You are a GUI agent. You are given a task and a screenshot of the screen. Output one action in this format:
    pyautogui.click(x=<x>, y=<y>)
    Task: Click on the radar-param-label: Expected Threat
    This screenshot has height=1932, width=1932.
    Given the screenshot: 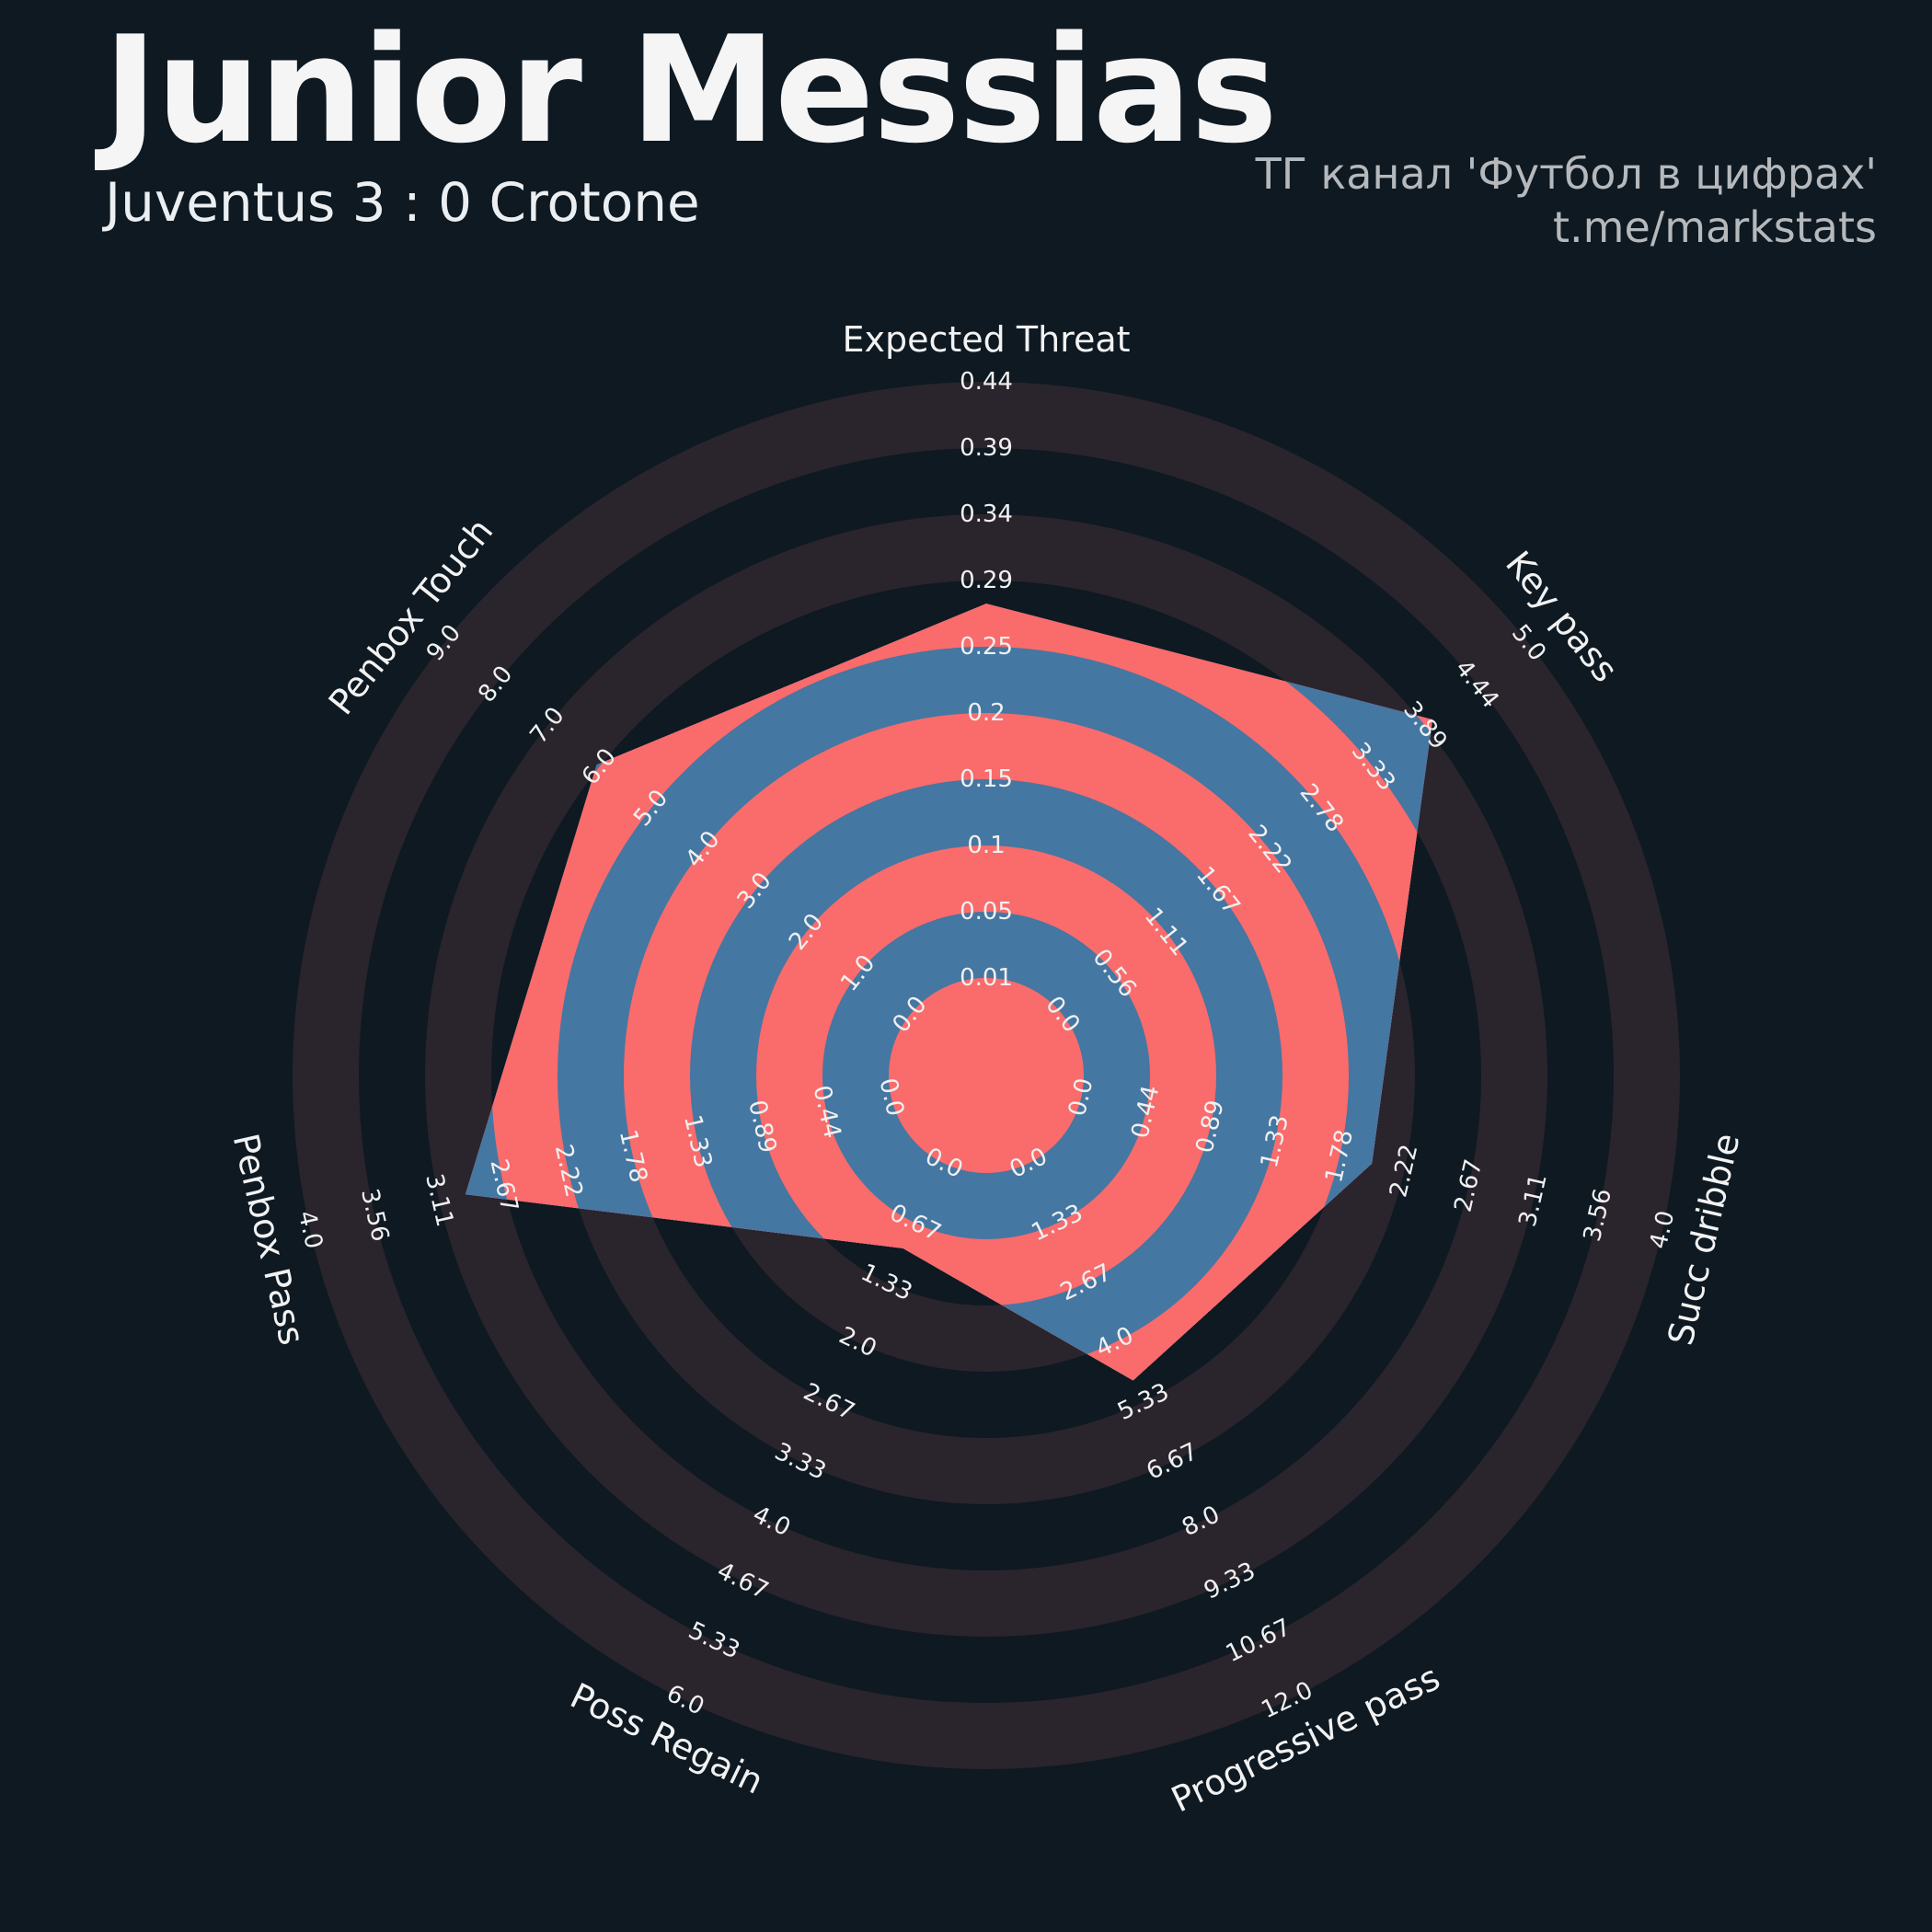 What is the action you would take?
    pyautogui.click(x=986, y=339)
    